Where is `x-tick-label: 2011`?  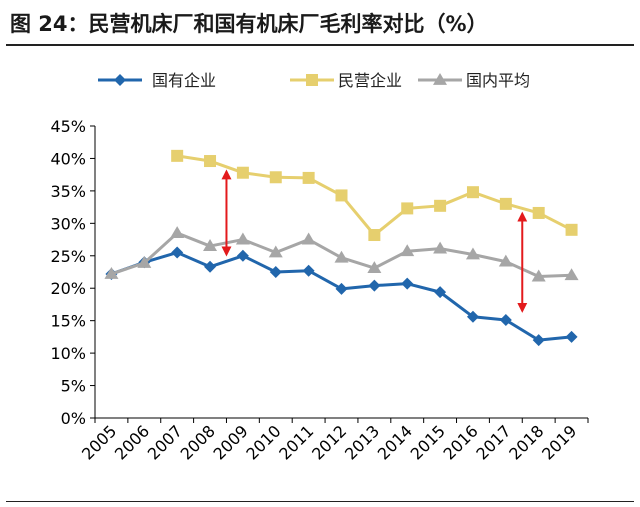
x-tick-label: 2011 is located at coordinates (296, 442).